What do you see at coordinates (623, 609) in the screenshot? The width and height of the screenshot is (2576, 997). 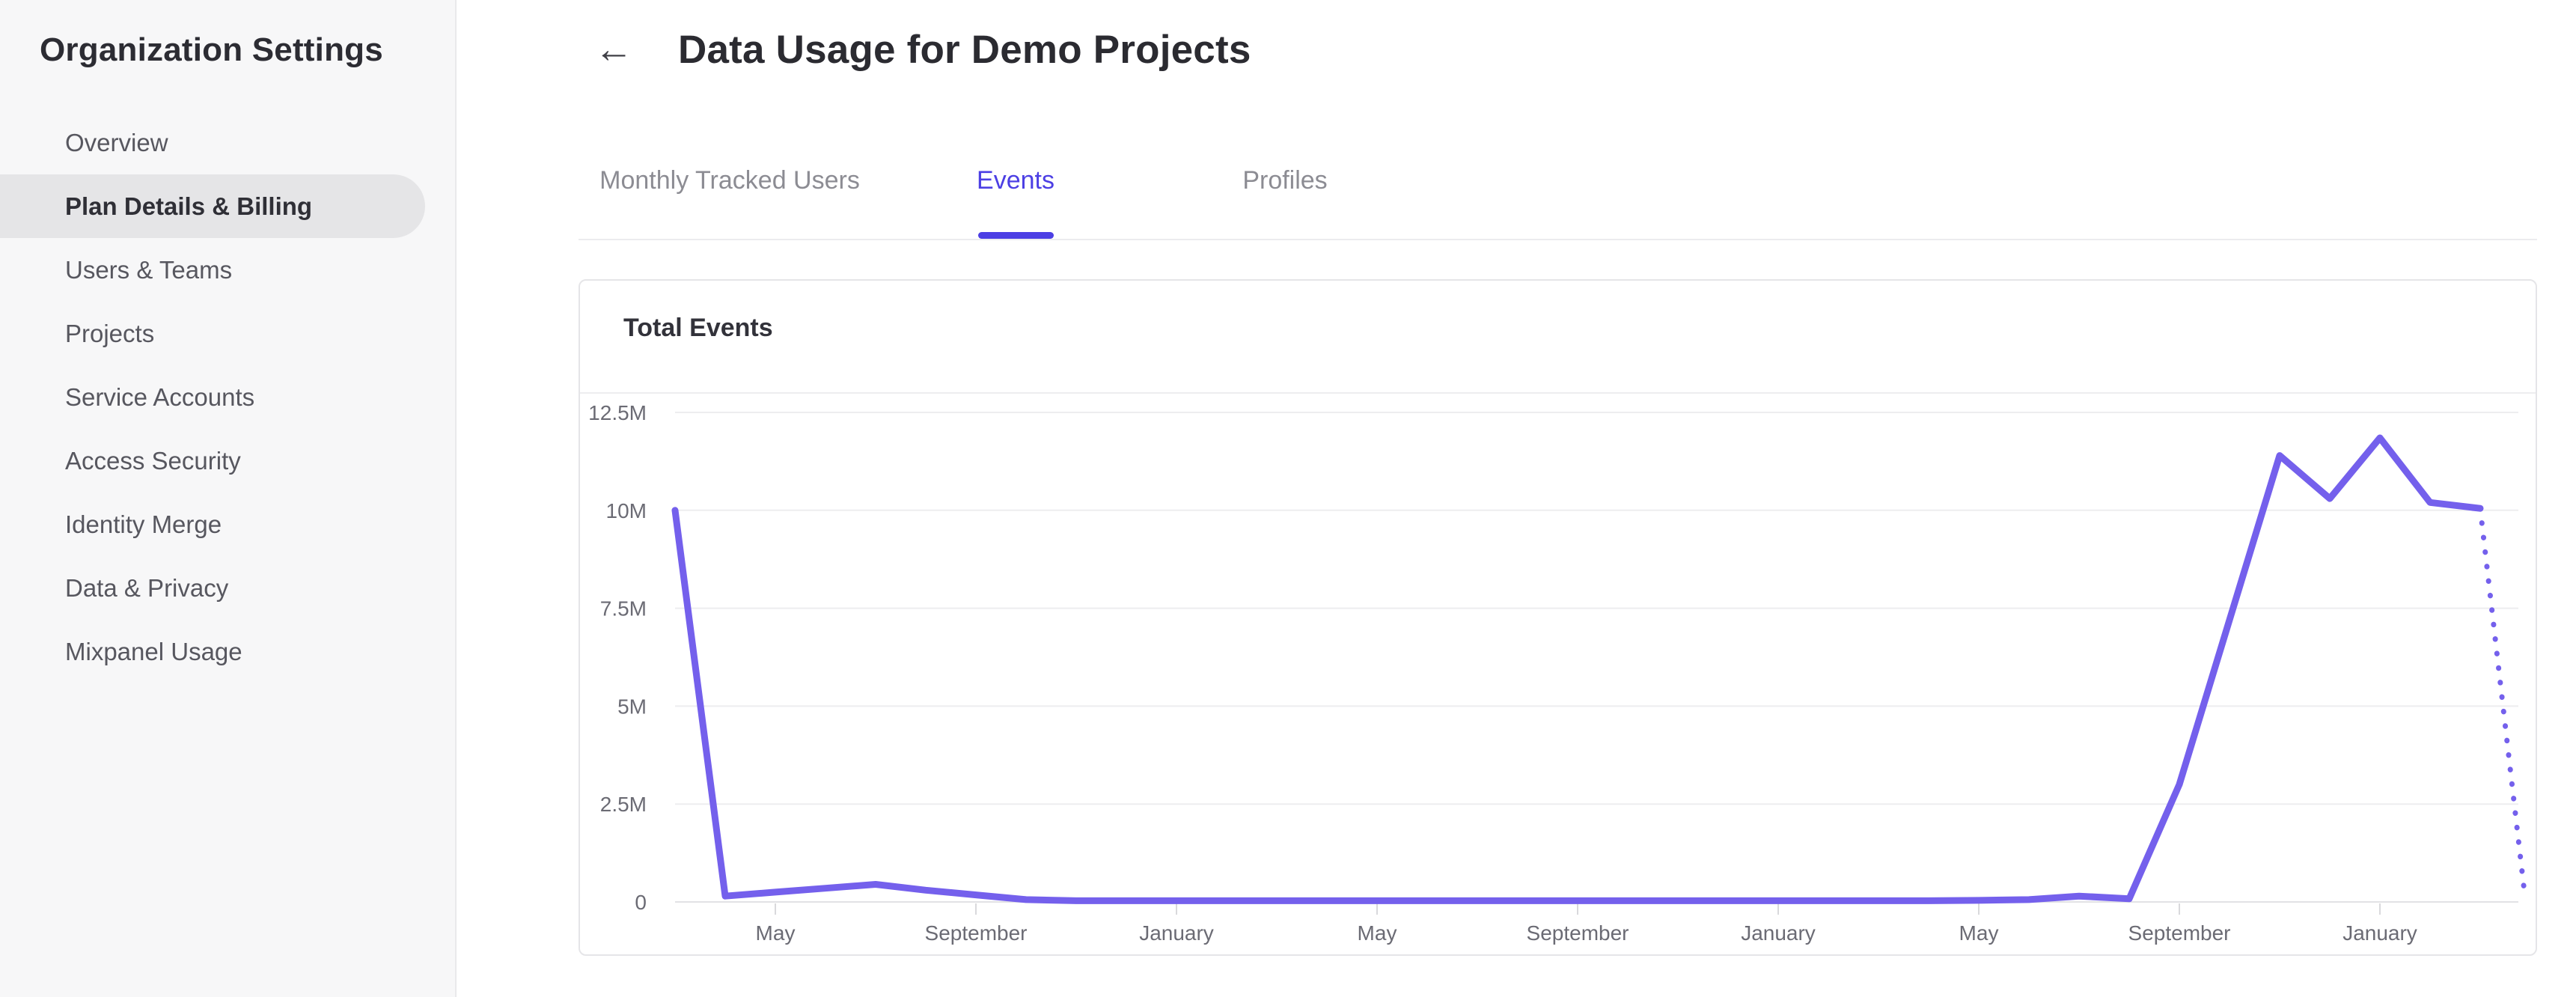 I see `y-axis-label-7.5M: 7.5M` at bounding box center [623, 609].